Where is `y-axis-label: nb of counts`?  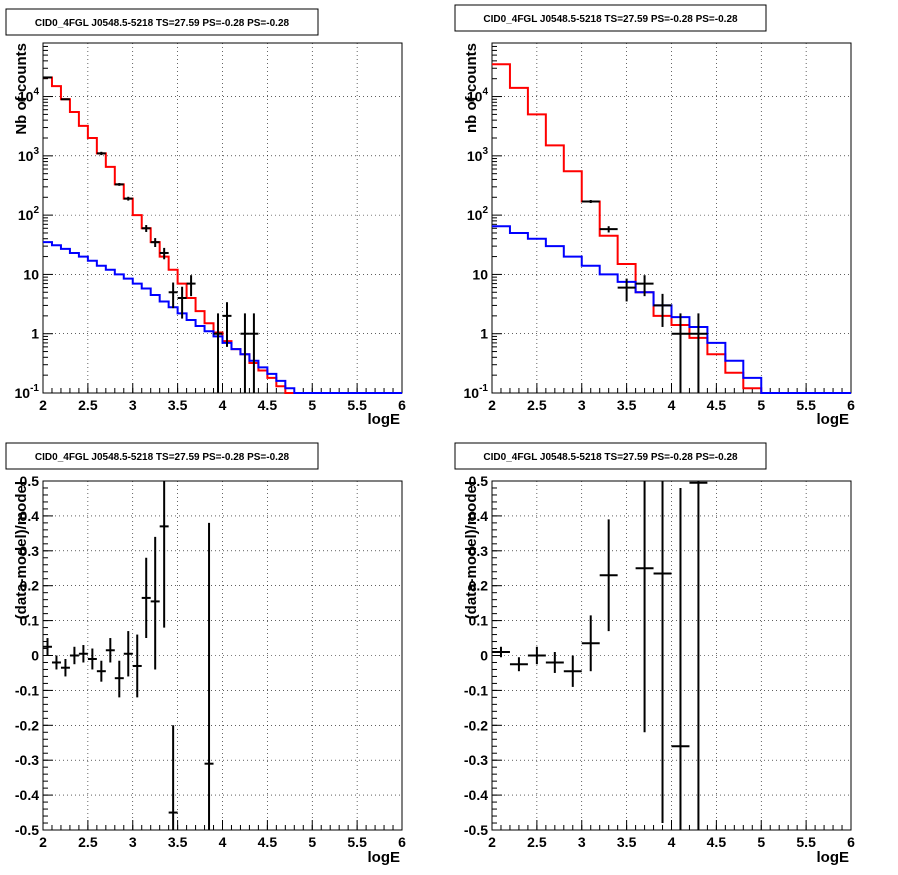
y-axis-label: nb of counts is located at coordinates (471, 88).